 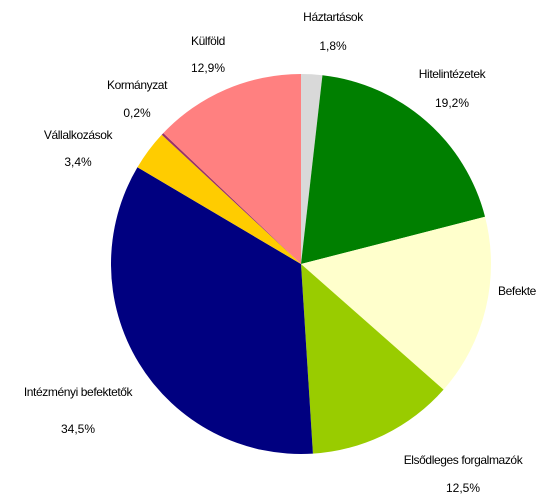 I want to click on slice-label: Hitelintézetek, so click(x=453, y=74).